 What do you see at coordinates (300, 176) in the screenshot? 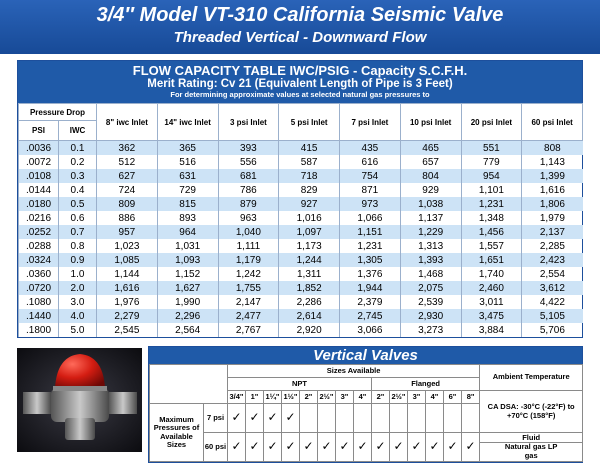
I see `data-row: .0108 0.3 627 631 681 718 754 804 954 1,399` at bounding box center [300, 176].